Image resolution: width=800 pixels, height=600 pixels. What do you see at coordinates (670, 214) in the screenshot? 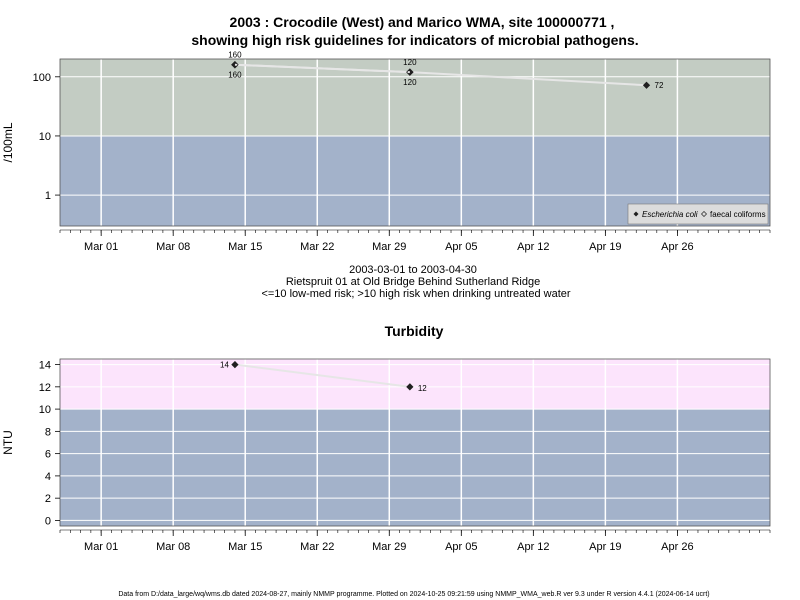
I see `legend-entry: Escherichia coli` at bounding box center [670, 214].